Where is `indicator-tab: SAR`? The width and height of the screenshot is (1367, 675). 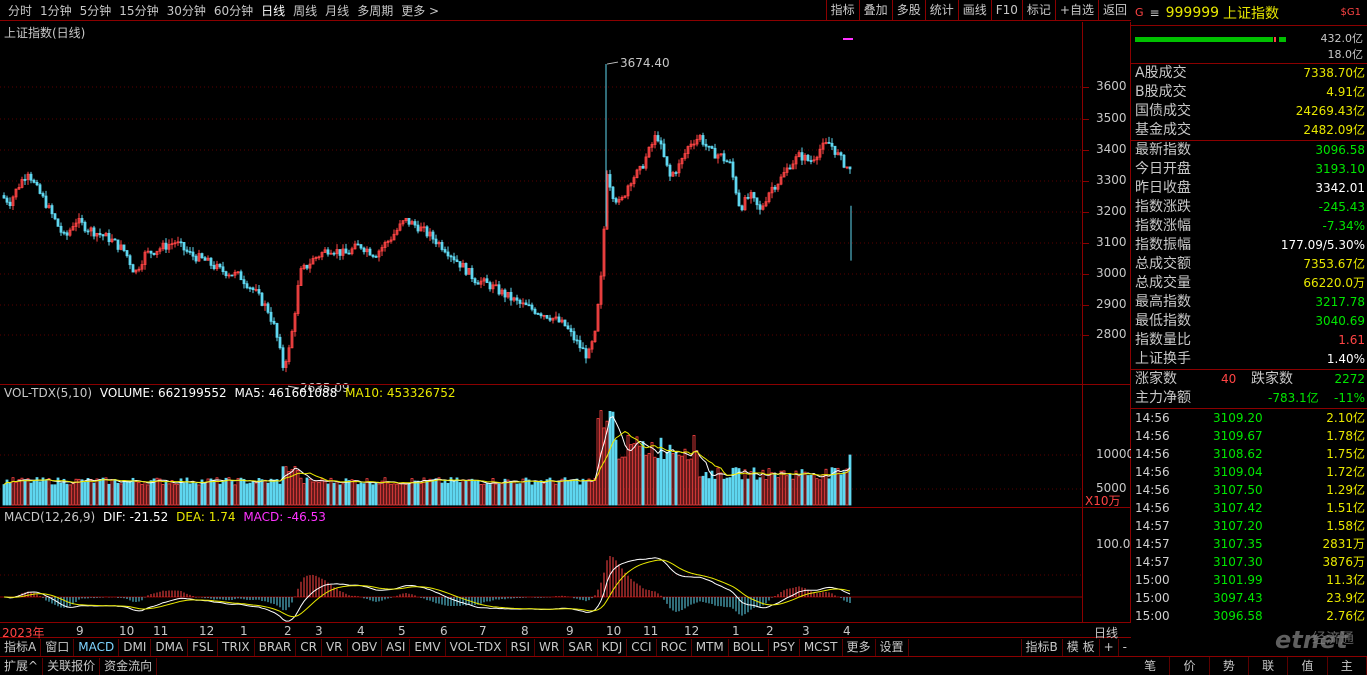 indicator-tab: SAR is located at coordinates (581, 647).